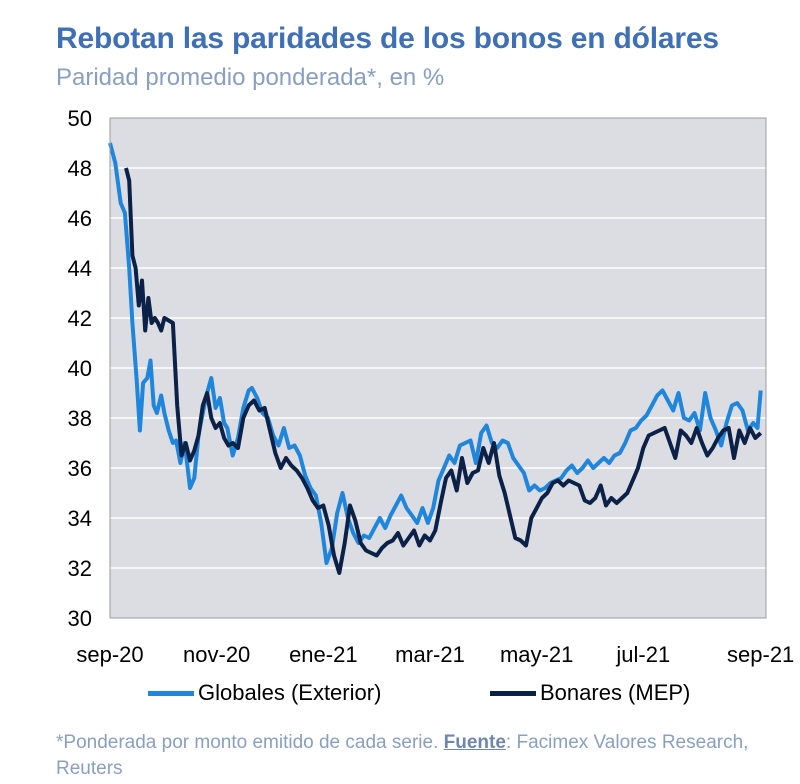 The width and height of the screenshot is (800, 784). What do you see at coordinates (760, 654) in the screenshot?
I see `x-tick-label: sep-21` at bounding box center [760, 654].